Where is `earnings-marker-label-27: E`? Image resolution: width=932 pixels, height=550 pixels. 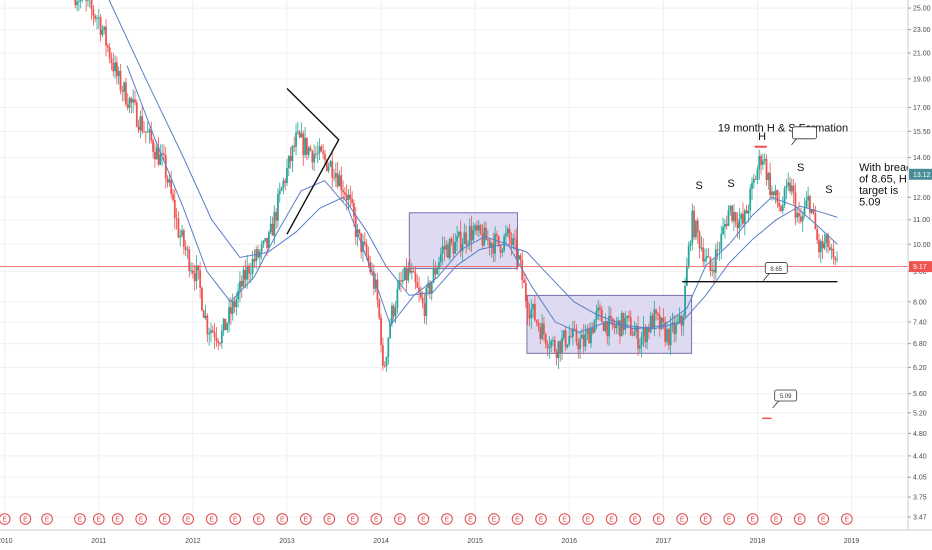
earnings-marker-label-27: E is located at coordinates (635, 520).